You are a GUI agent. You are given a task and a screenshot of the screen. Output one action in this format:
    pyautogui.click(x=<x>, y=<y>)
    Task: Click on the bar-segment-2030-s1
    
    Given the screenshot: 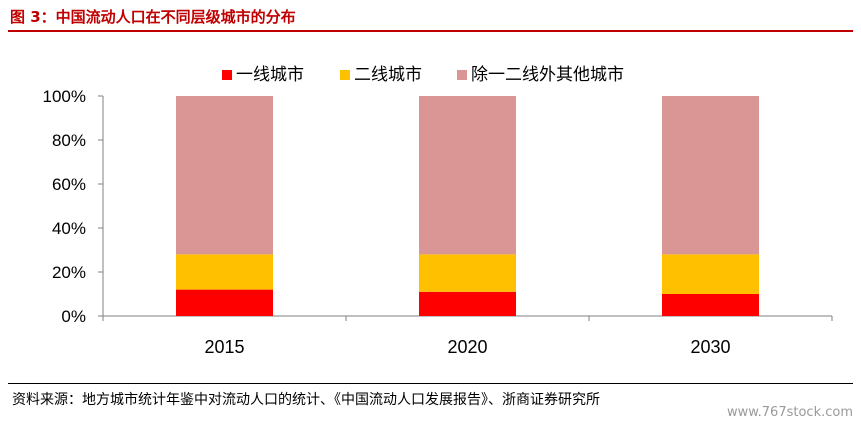 What is the action you would take?
    pyautogui.click(x=710, y=274)
    